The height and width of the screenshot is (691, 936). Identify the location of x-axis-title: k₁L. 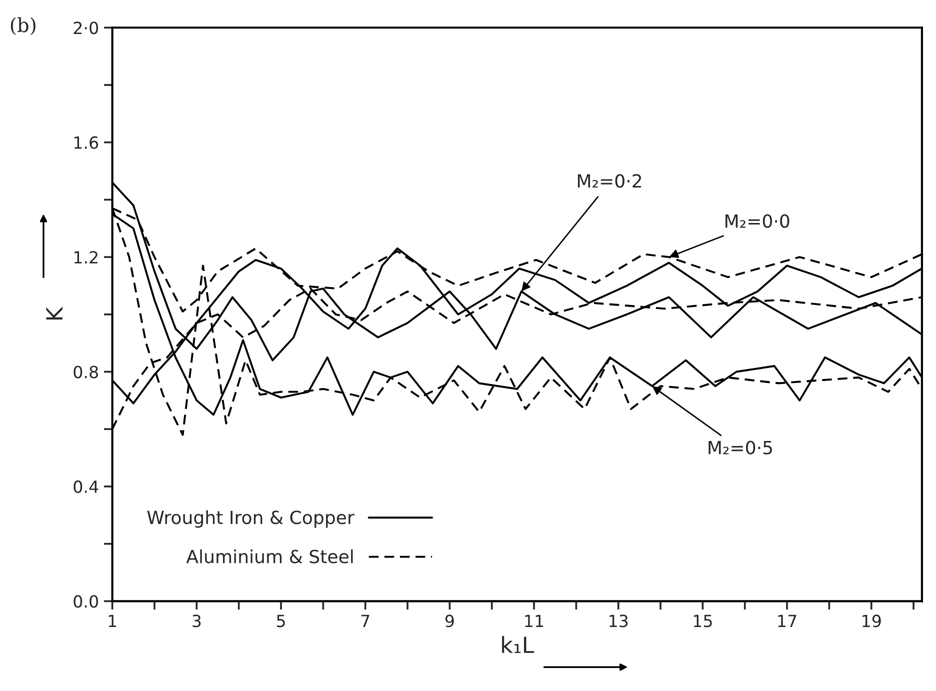
(518, 645).